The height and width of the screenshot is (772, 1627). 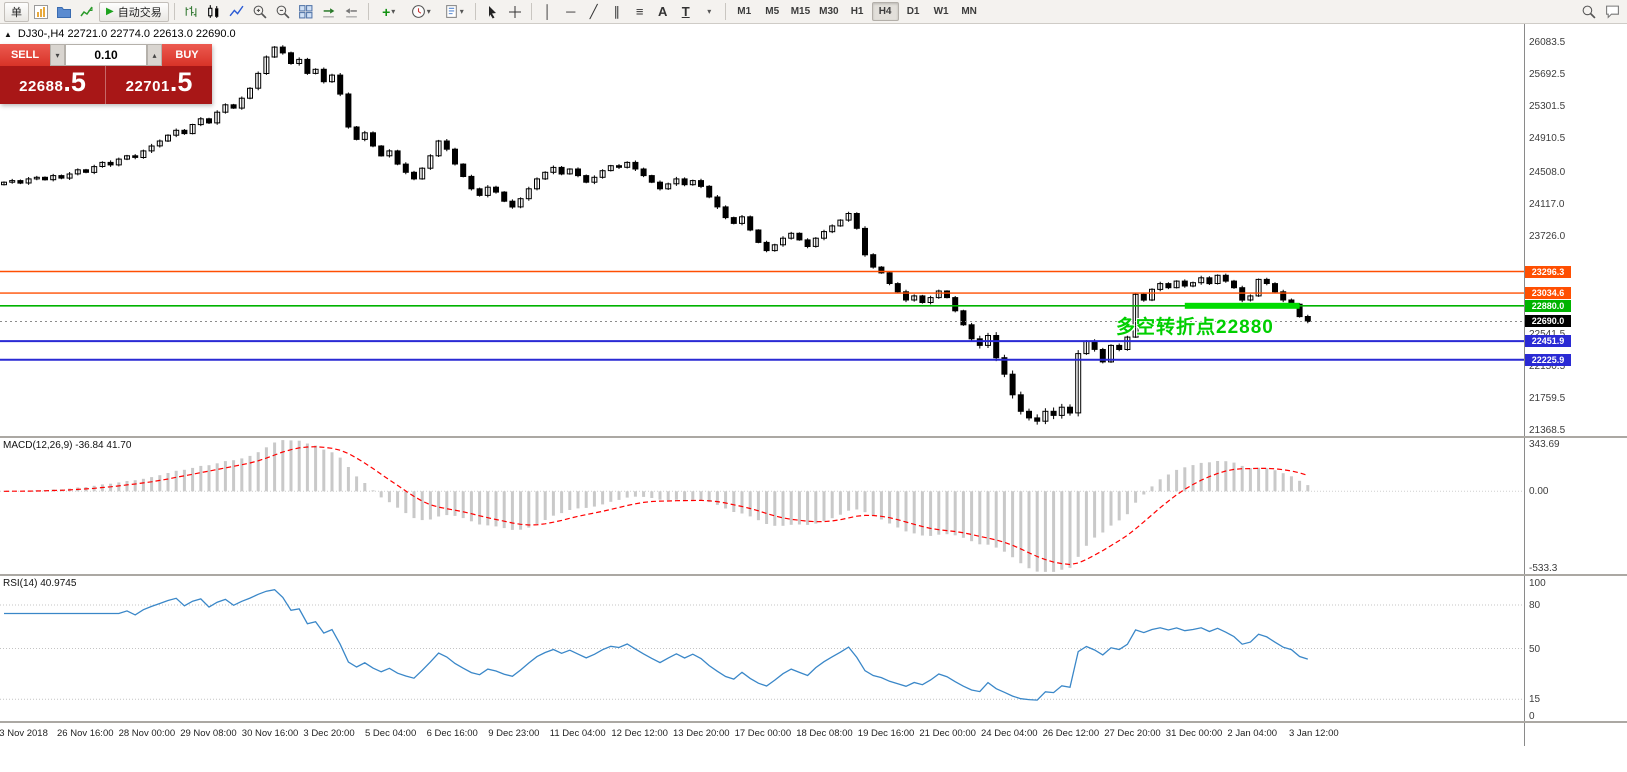 What do you see at coordinates (1535, 605) in the screenshot?
I see `rsi-axis-label: 80` at bounding box center [1535, 605].